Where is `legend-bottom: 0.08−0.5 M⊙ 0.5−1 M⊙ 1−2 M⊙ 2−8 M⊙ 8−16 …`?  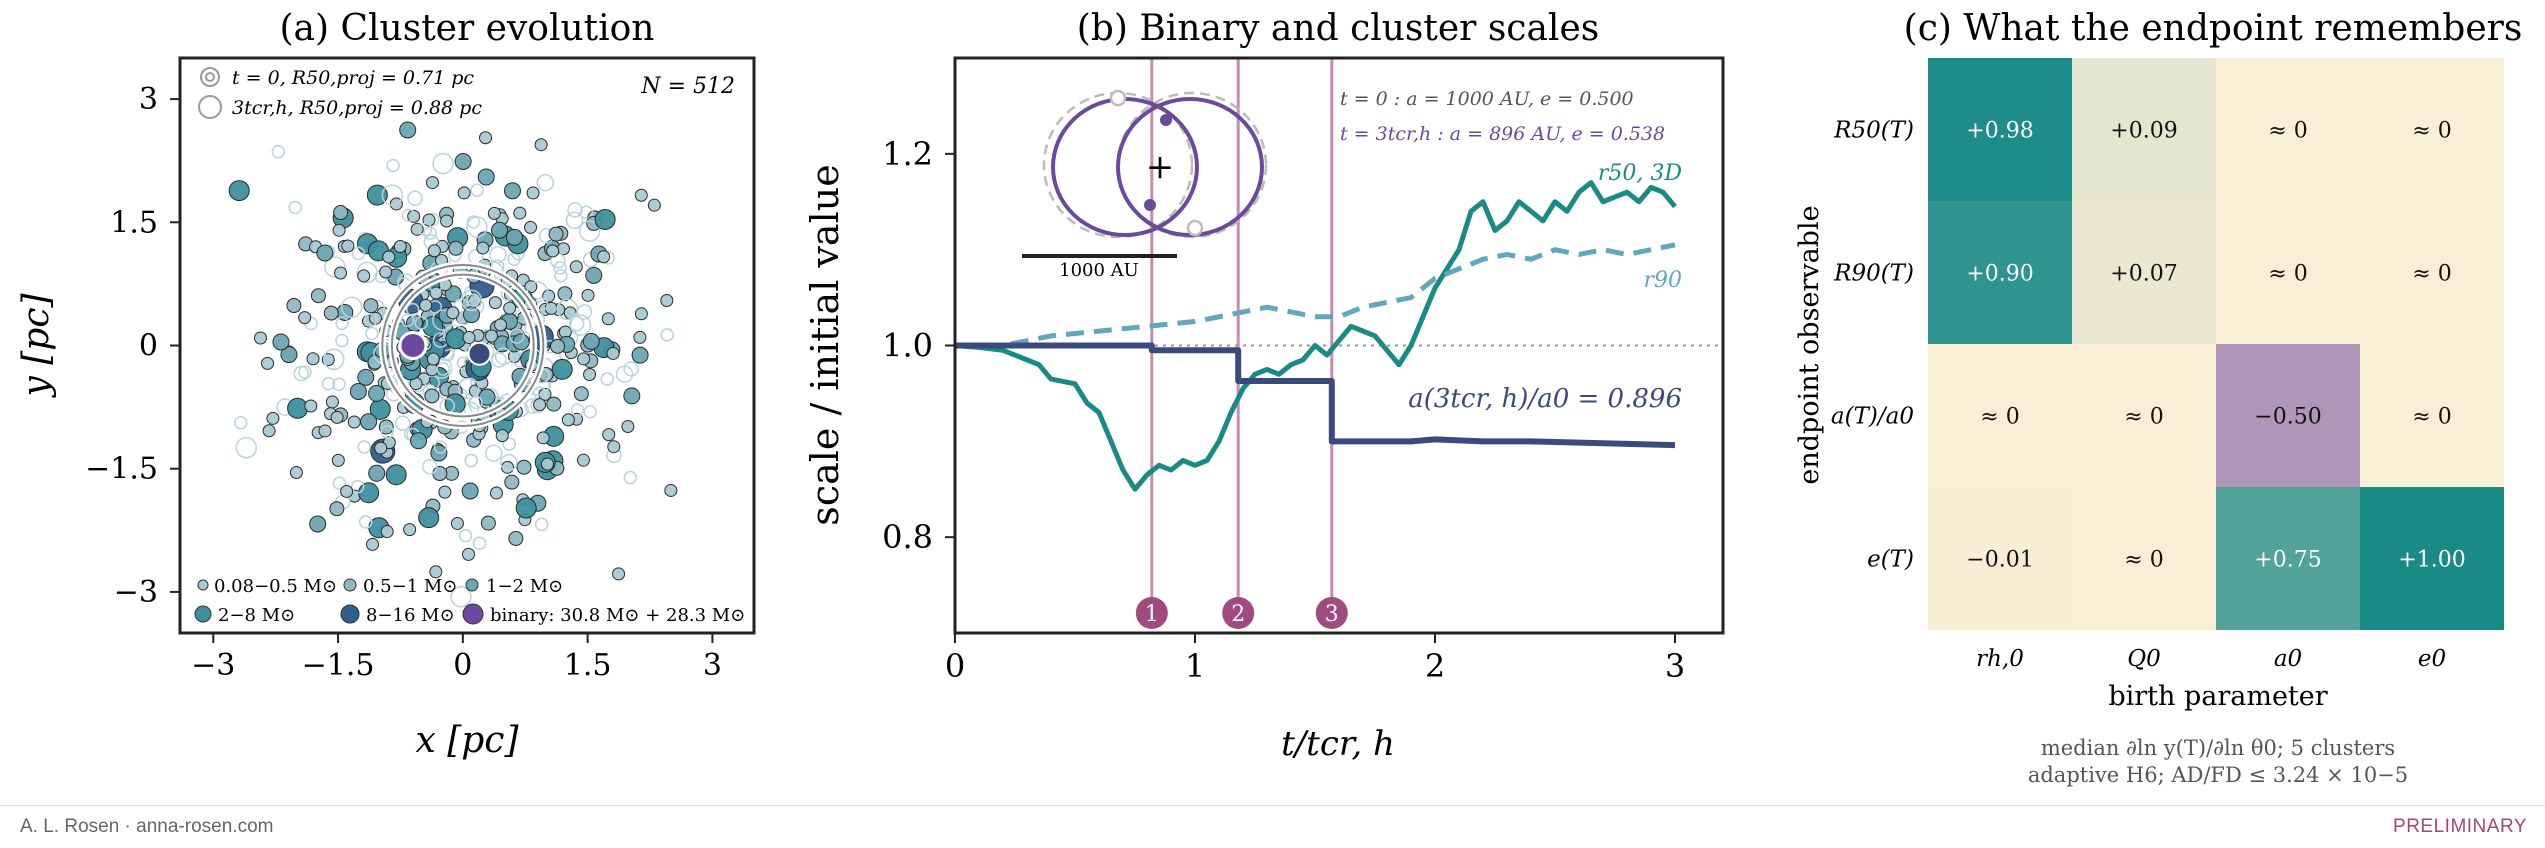 legend-bottom: 0.08−0.5 M⊙ 0.5−1 M⊙ 1−2 M⊙ 2−8 M⊙ 8−16 … is located at coordinates (469, 601).